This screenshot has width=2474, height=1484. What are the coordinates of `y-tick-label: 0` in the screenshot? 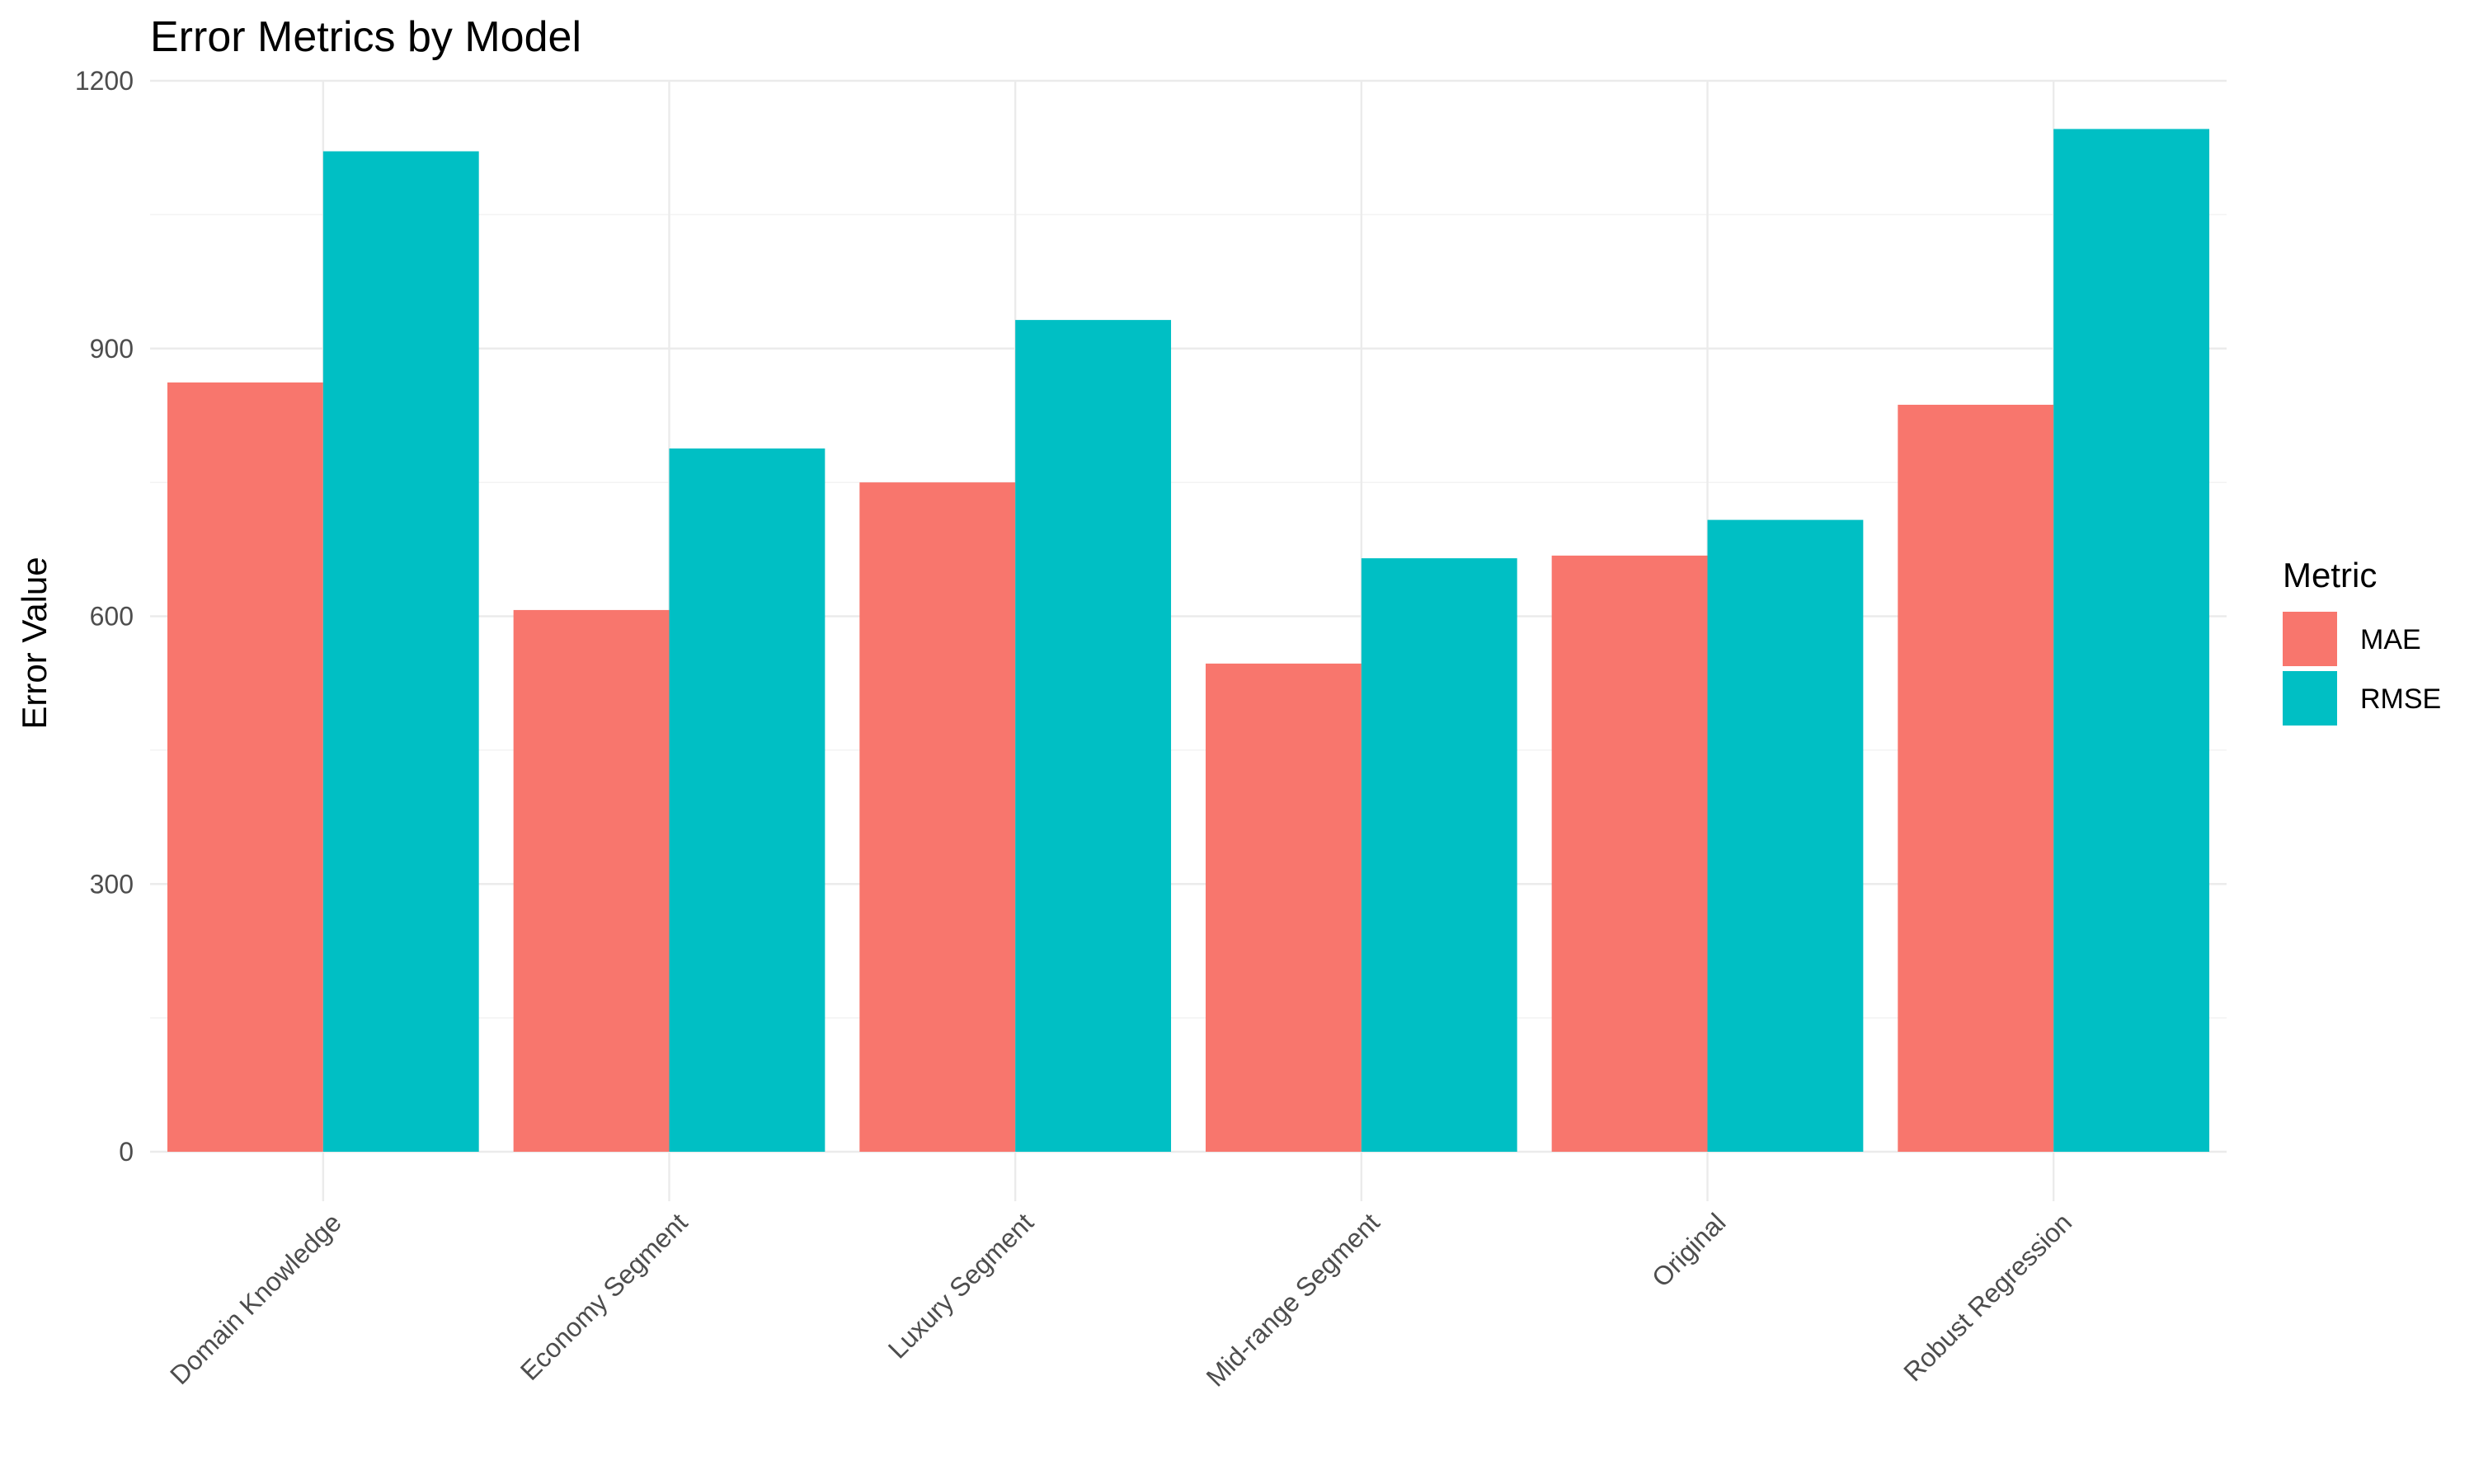 It's located at (126, 1152).